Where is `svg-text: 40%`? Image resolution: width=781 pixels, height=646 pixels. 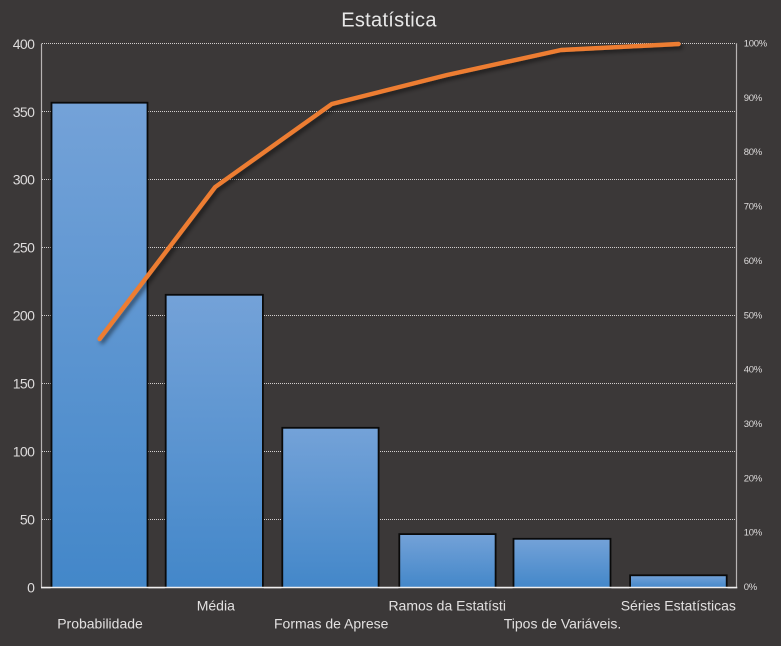
svg-text: 40% is located at coordinates (753, 370).